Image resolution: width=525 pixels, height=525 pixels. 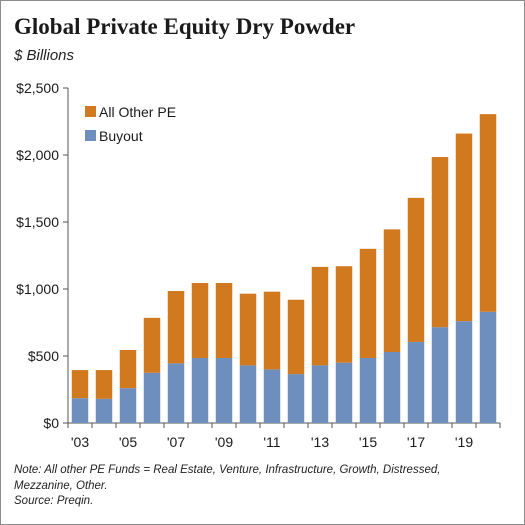 I want to click on y-tick-label: $1,000, so click(x=37, y=289).